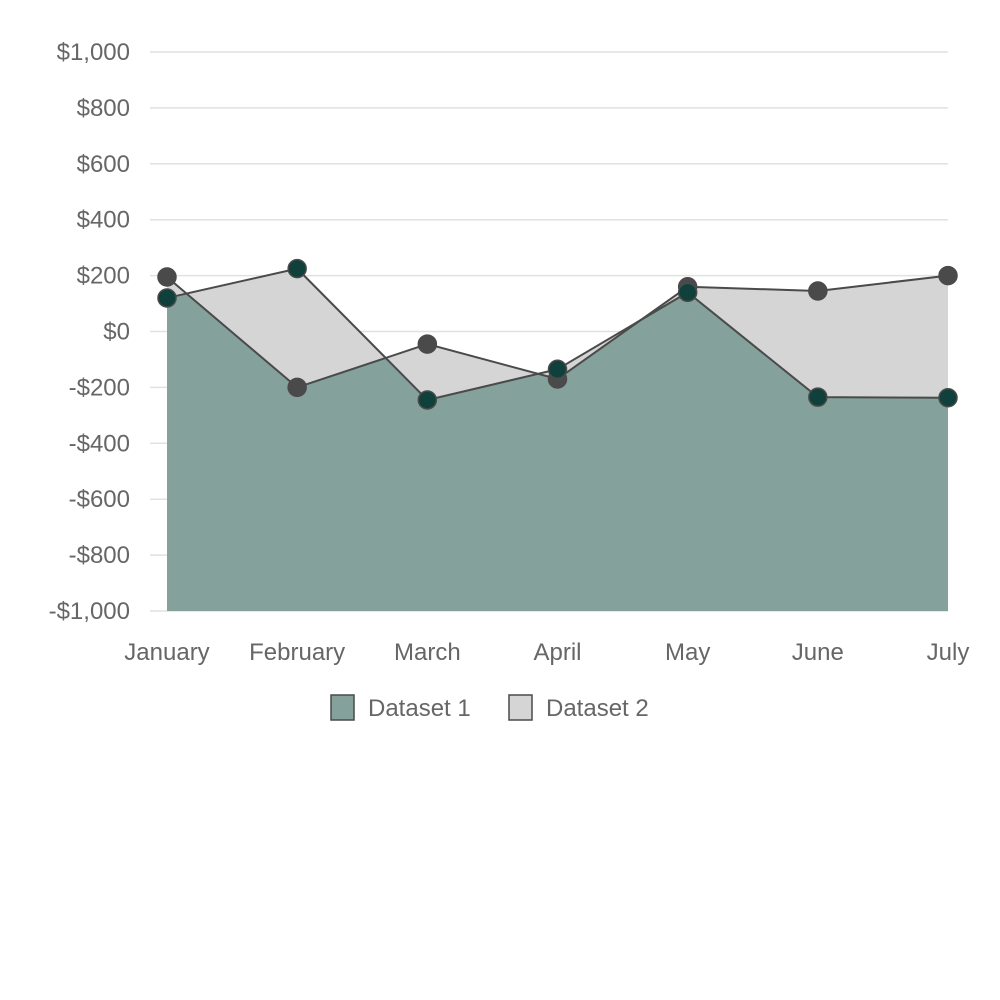 The height and width of the screenshot is (1000, 1000). Describe the element at coordinates (93, 52) in the screenshot. I see `y-tick-label: $1,000` at that location.